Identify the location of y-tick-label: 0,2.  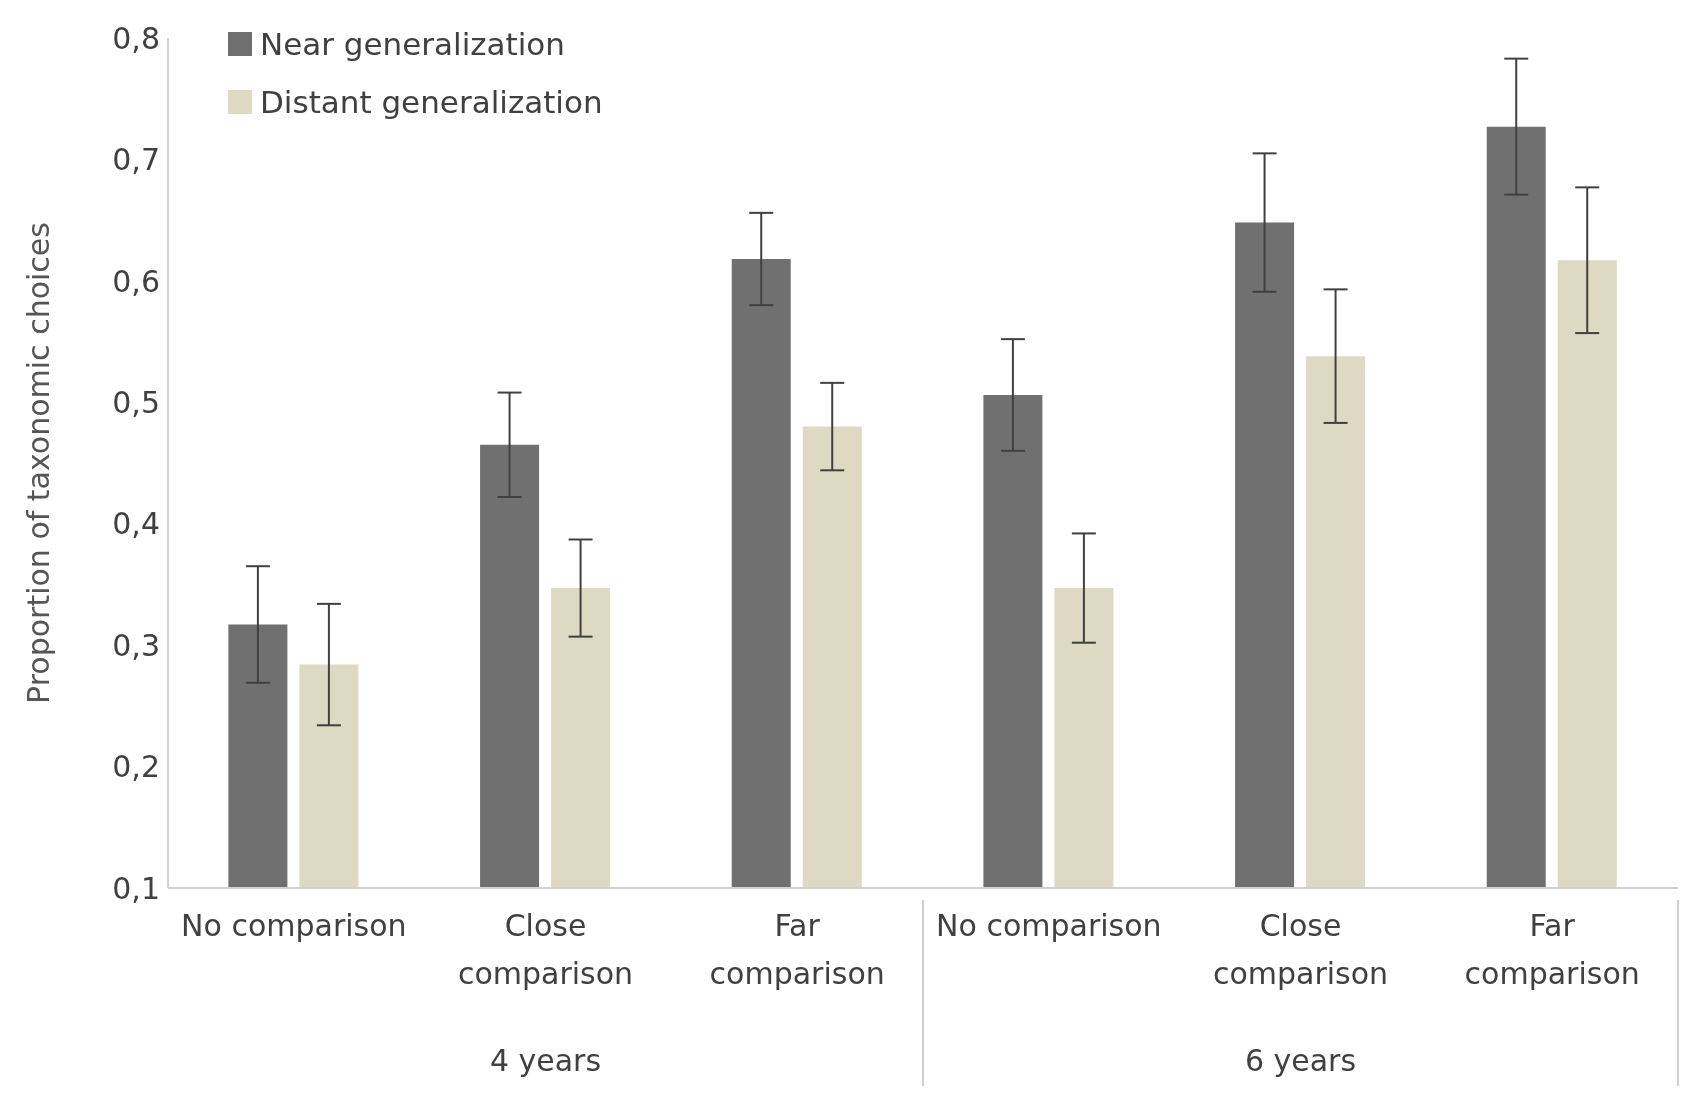
(136, 767).